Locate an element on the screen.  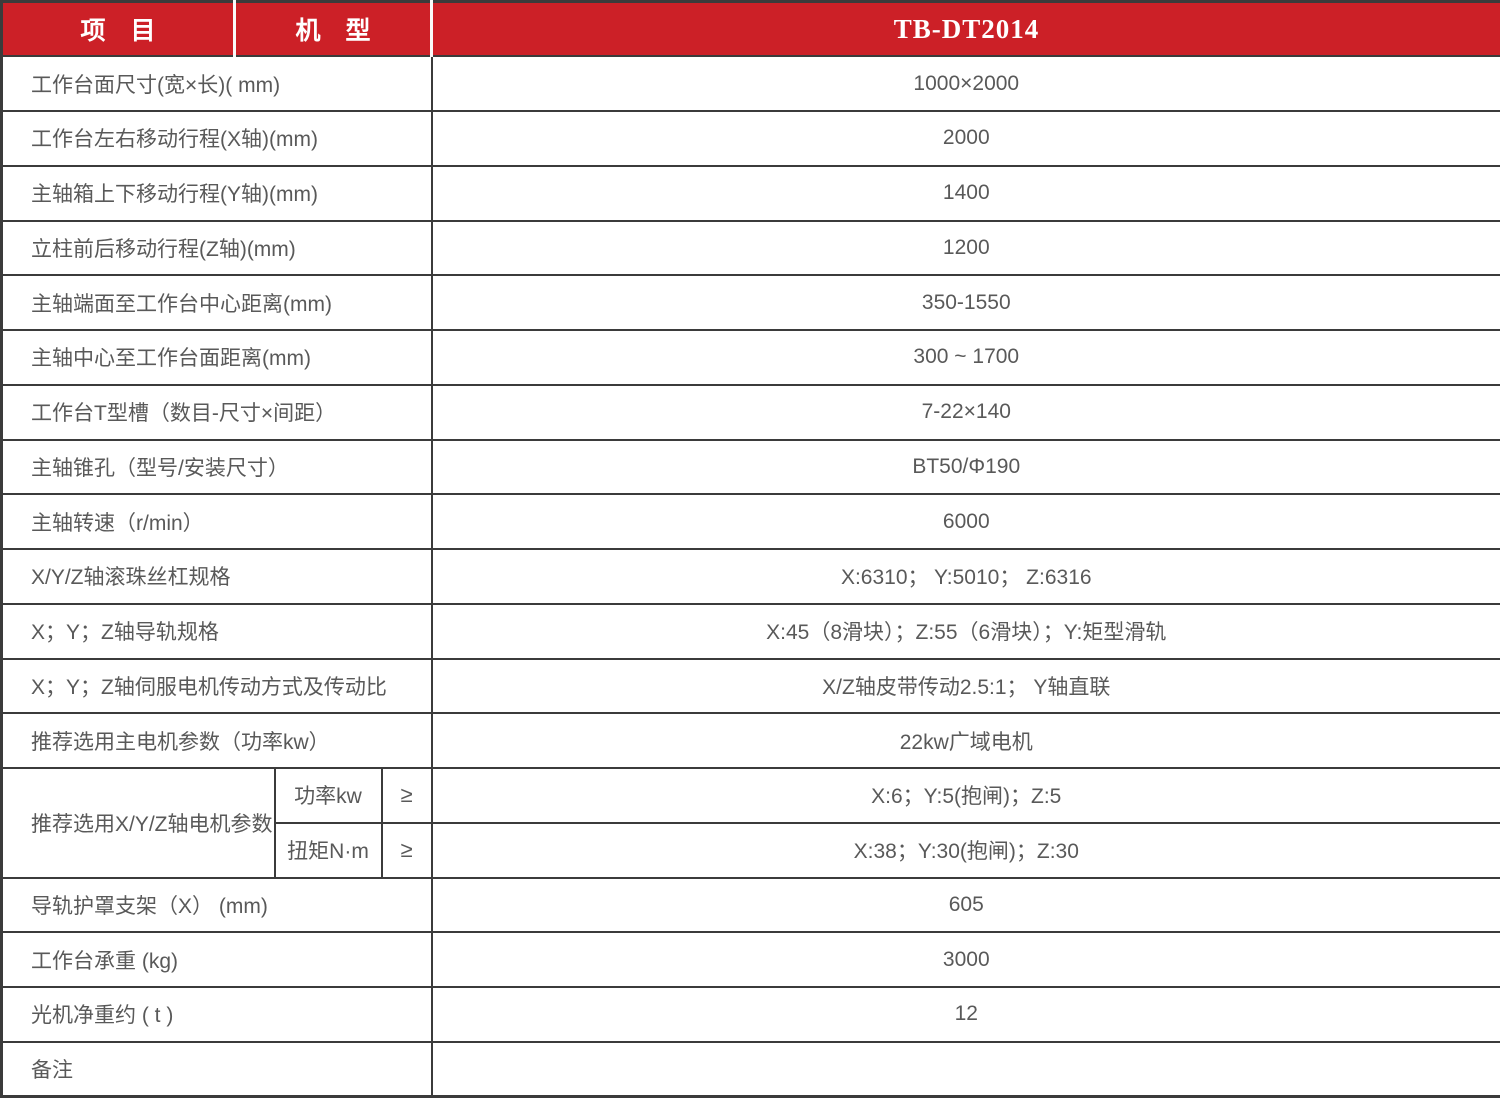
table-row: X；Y；Z轴导轨规格 X:45（8滑块）；Z:55（6滑块）；Y:矩型滑轨 is located at coordinates (751, 631).